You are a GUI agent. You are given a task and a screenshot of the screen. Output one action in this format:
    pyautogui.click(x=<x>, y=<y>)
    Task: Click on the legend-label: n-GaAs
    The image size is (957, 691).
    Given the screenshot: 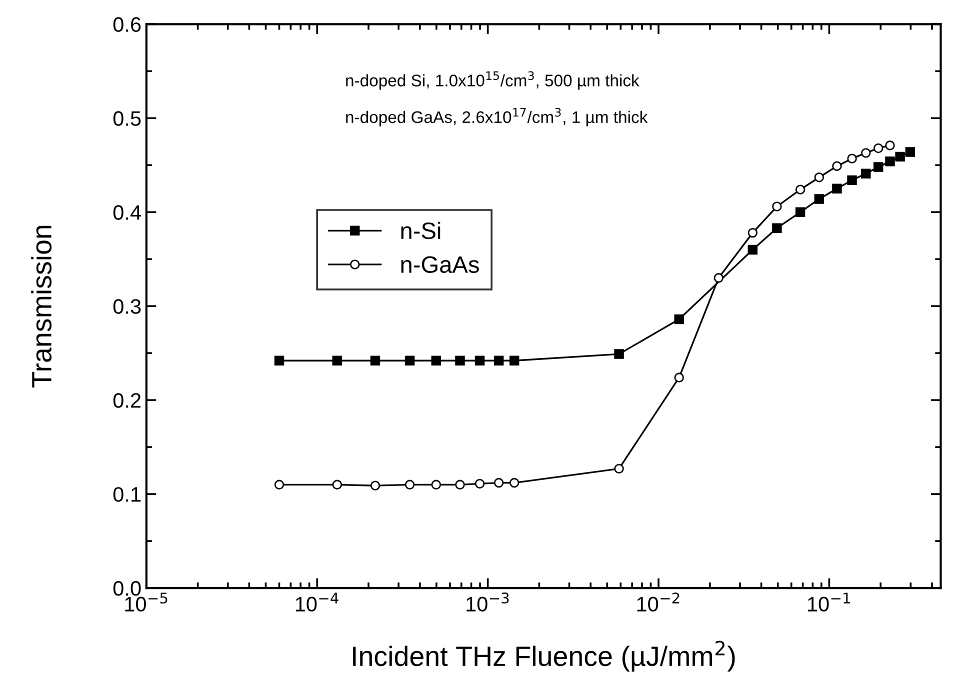 What is the action you would take?
    pyautogui.click(x=440, y=264)
    